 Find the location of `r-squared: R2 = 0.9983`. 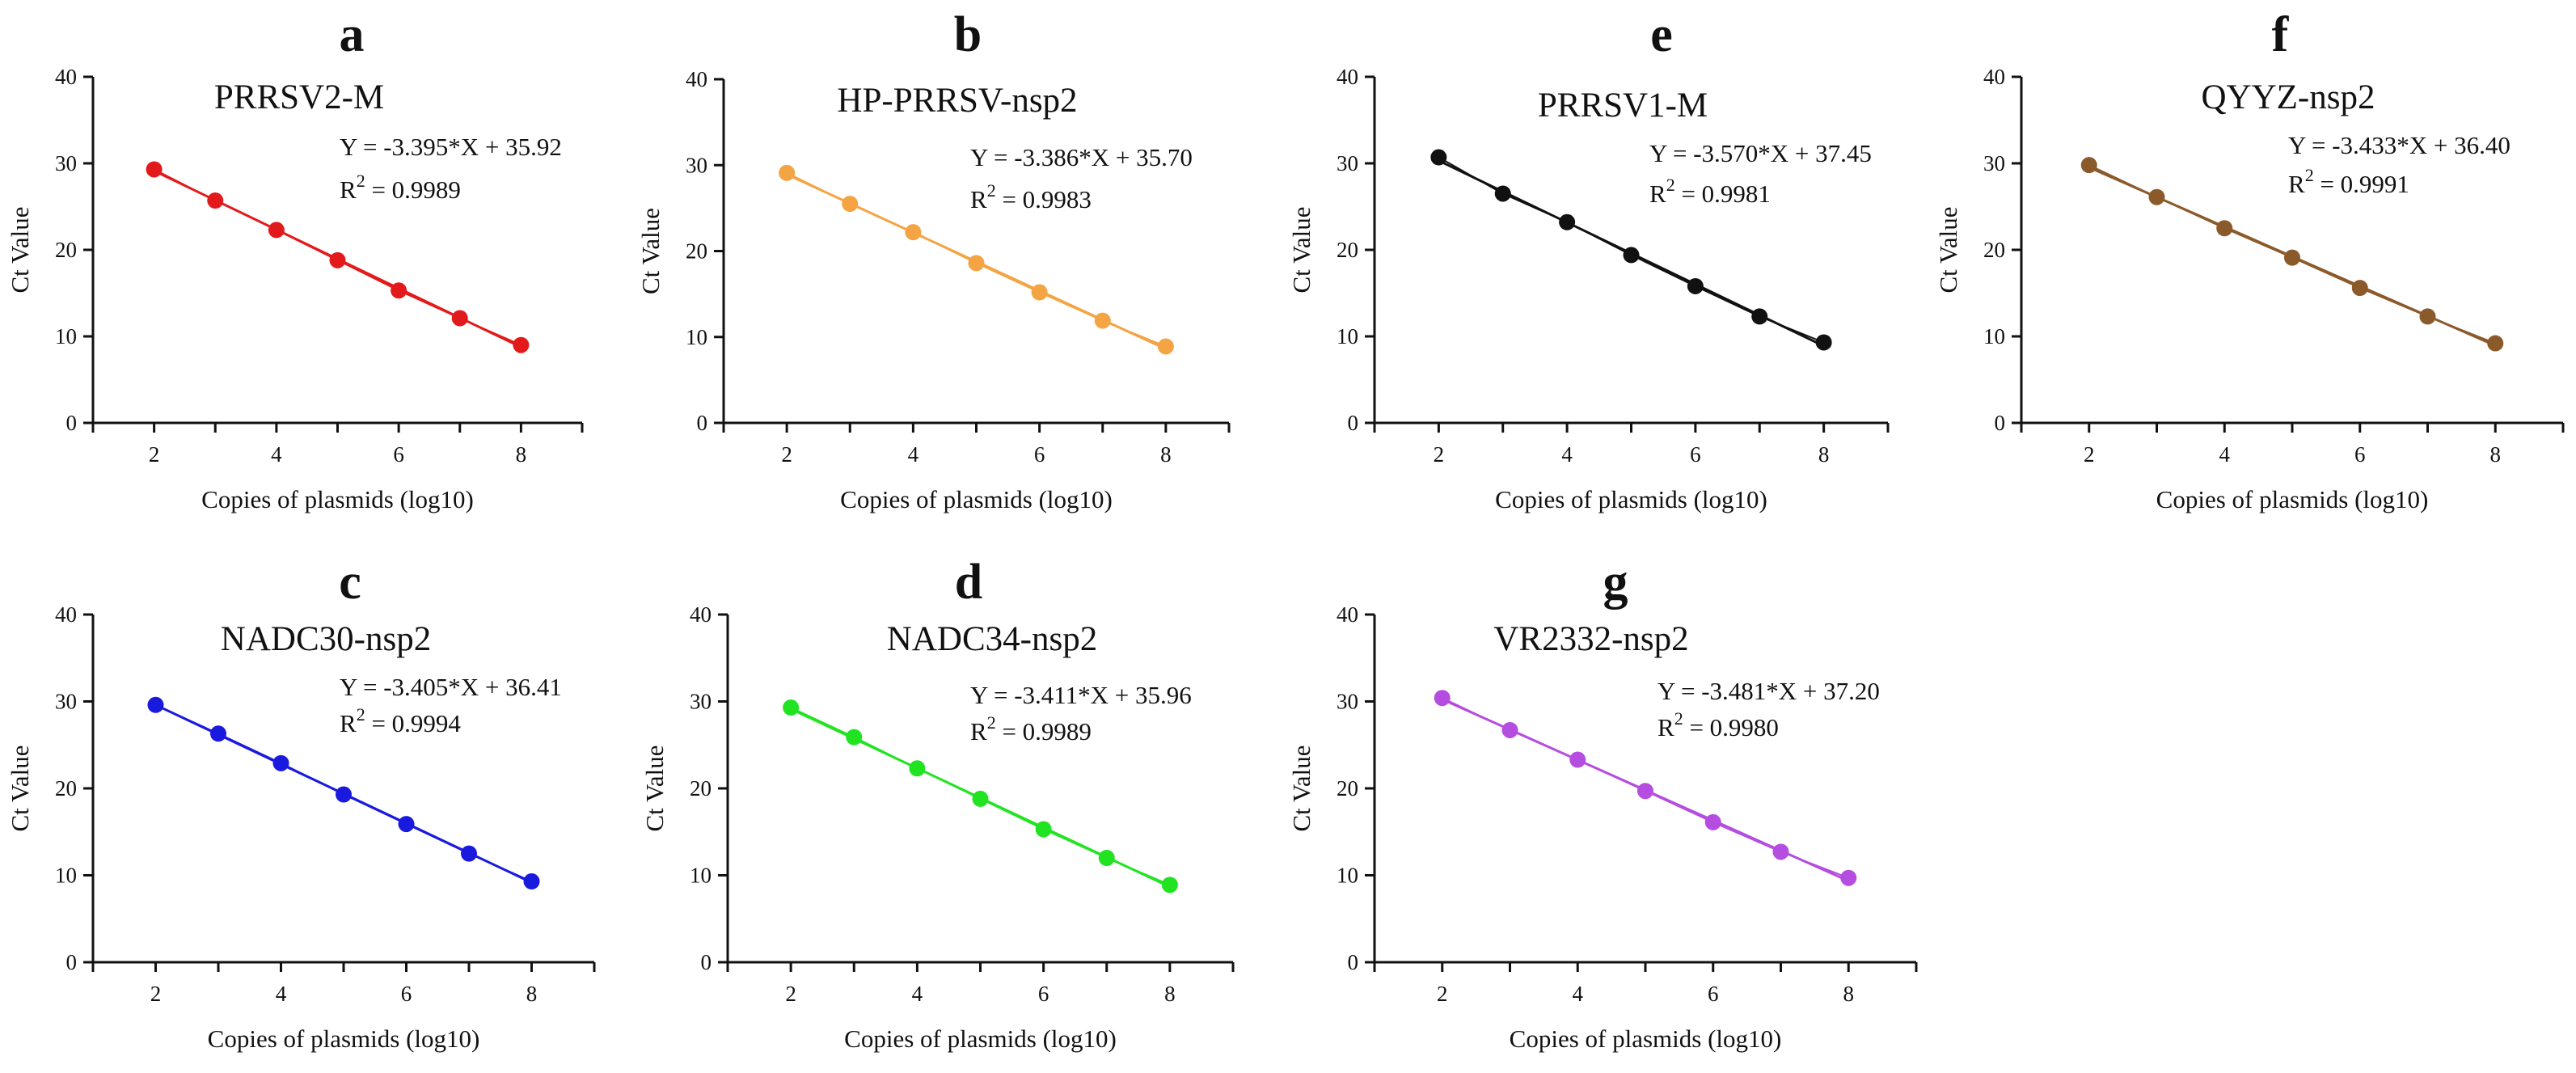

r-squared: R2 = 0.9983 is located at coordinates (1031, 197).